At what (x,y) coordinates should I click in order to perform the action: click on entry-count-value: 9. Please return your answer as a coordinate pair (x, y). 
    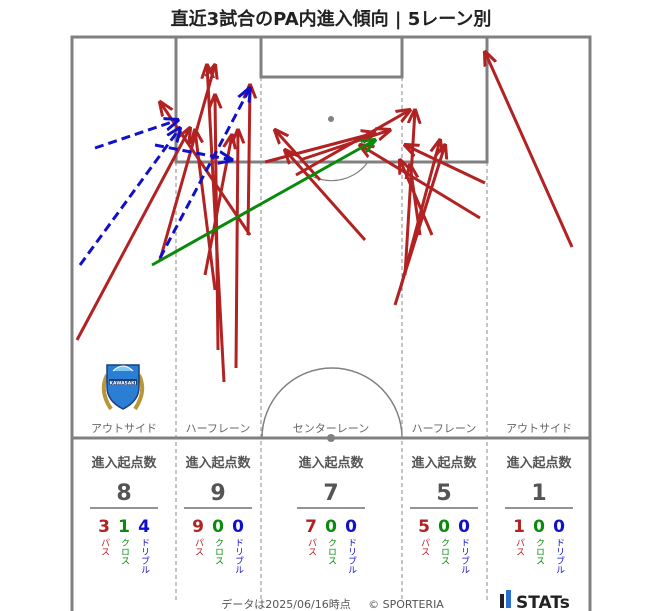
    Looking at the image, I should click on (217, 493).